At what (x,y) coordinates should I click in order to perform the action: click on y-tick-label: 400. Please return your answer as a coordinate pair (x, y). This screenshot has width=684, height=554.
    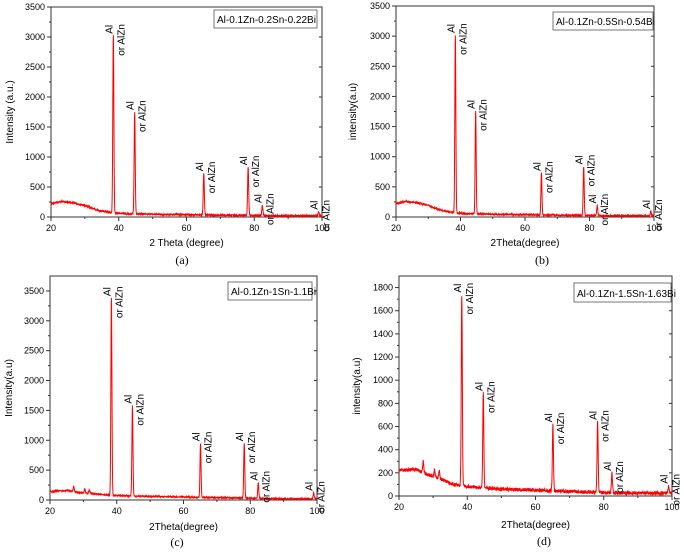
    Looking at the image, I should click on (385, 450).